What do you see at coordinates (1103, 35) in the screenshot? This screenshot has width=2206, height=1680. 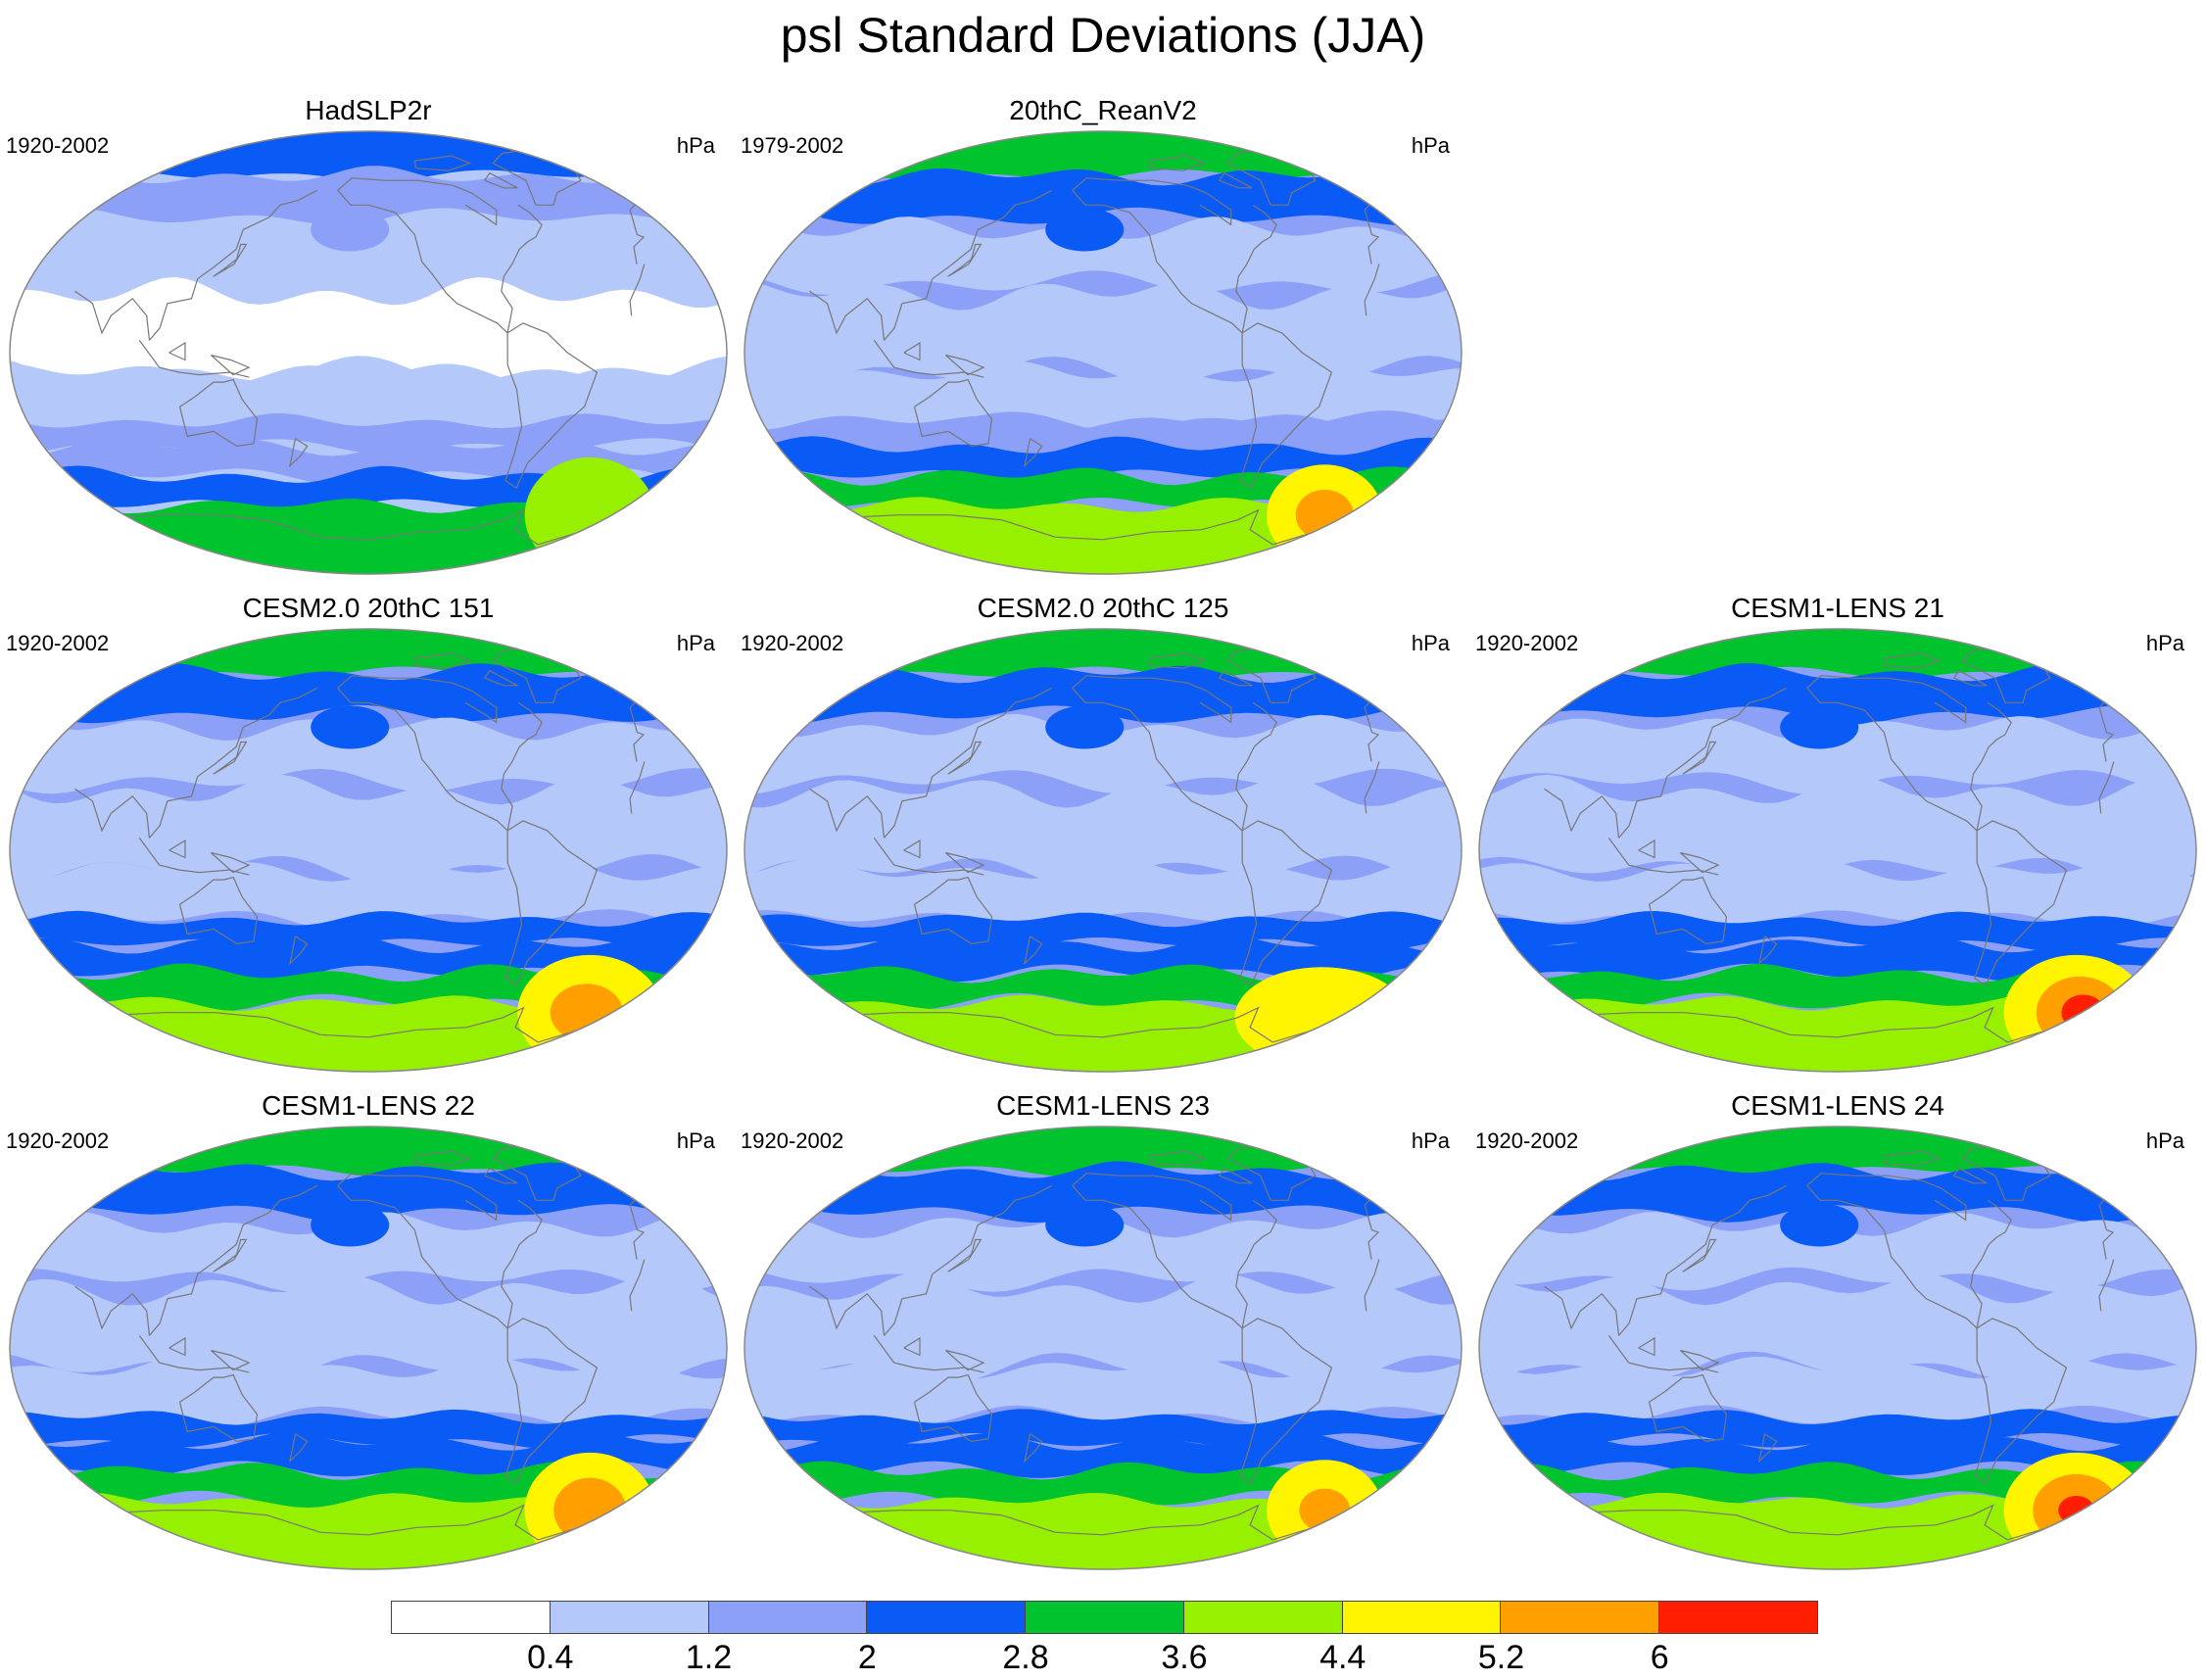 I see `figure-title: psl Standard Deviations (JJA)` at bounding box center [1103, 35].